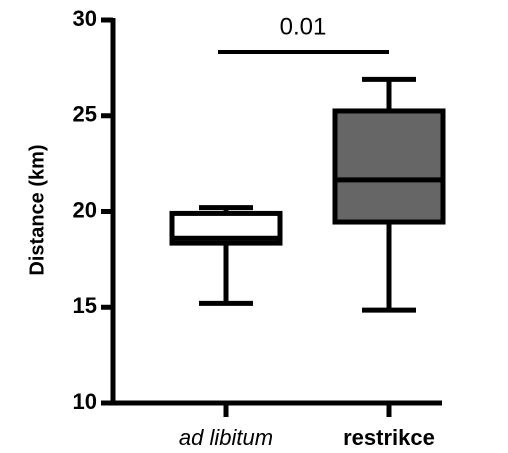 The width and height of the screenshot is (508, 453). What do you see at coordinates (85, 18) in the screenshot?
I see `y-tick-label: 30` at bounding box center [85, 18].